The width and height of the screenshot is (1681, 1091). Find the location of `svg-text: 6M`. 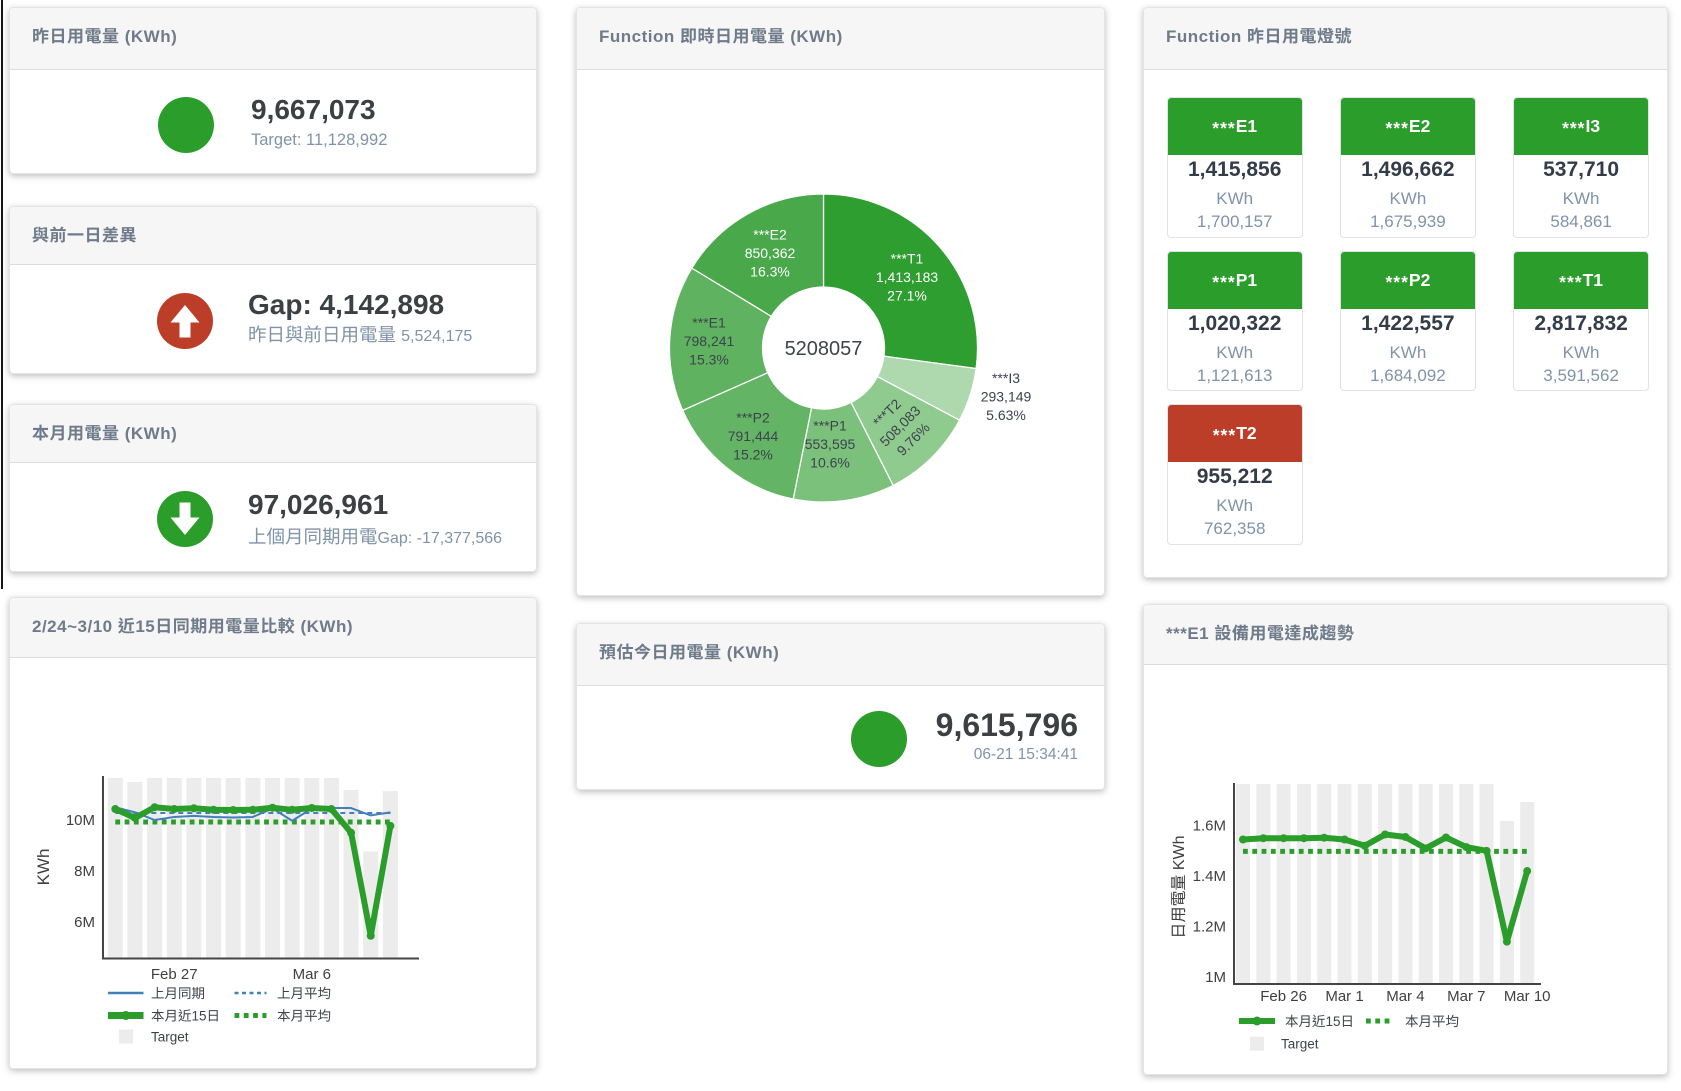

svg-text: 6M is located at coordinates (84, 922).